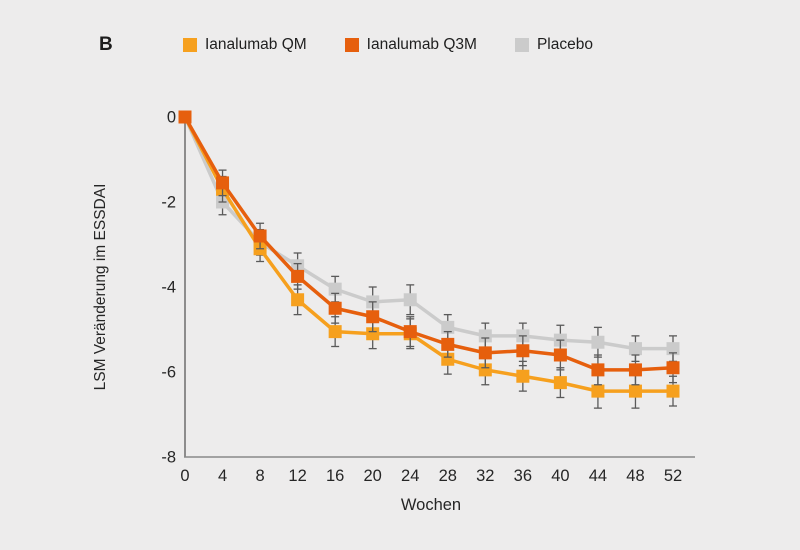 The image size is (800, 550). Describe the element at coordinates (171, 118) in the screenshot. I see `y-tick-label: 0` at that location.